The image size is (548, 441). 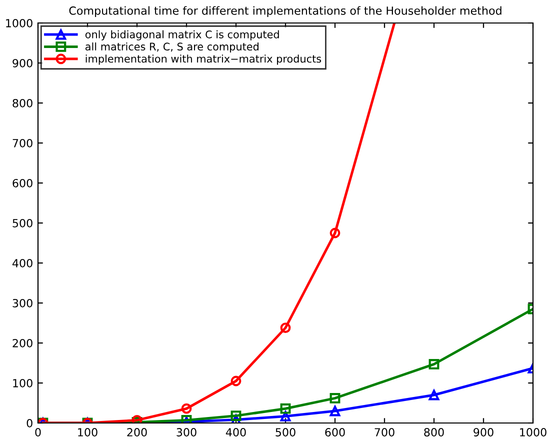 What do you see at coordinates (22, 383) in the screenshot?
I see `y-tick-label: 100` at bounding box center [22, 383].